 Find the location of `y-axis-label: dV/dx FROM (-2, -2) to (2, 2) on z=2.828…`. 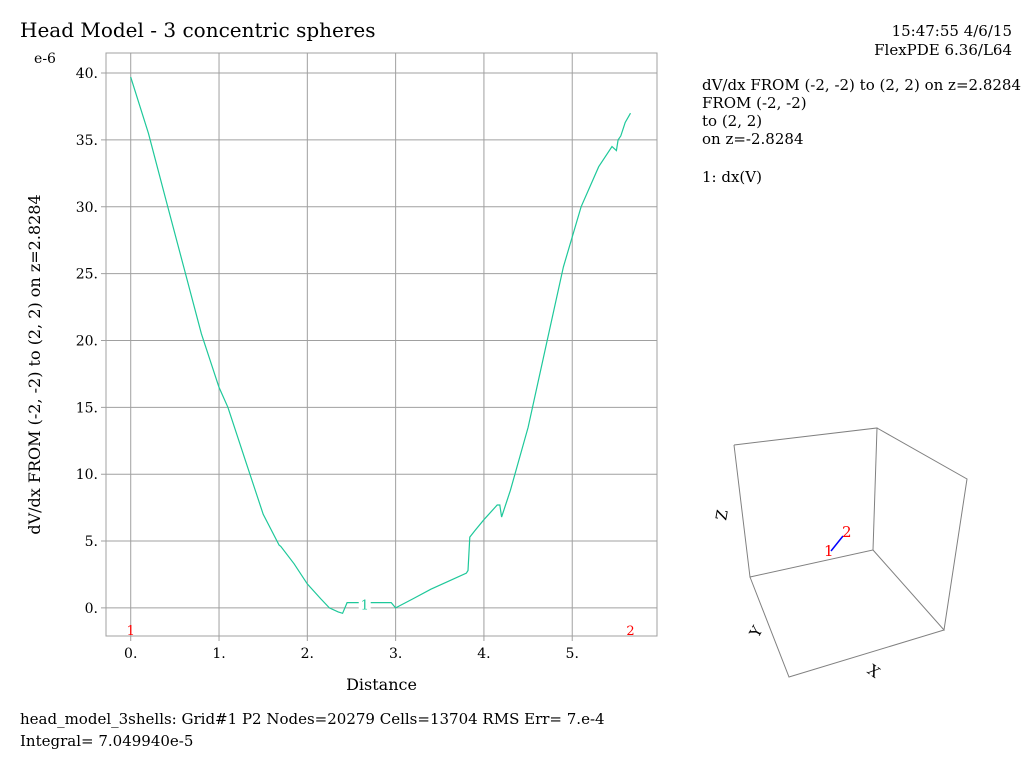

y-axis-label: dV/dx FROM (-2, -2) to (2, 2) on z=2.828… is located at coordinates (34, 364).